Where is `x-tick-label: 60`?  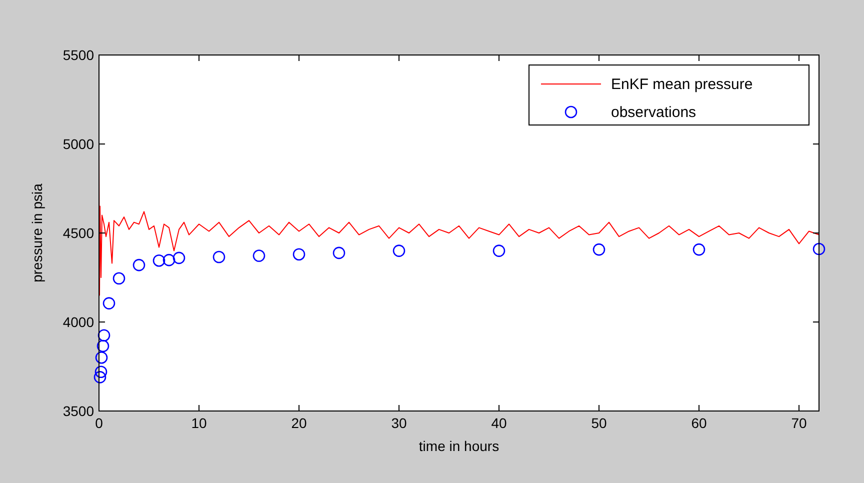 x-tick-label: 60 is located at coordinates (699, 423).